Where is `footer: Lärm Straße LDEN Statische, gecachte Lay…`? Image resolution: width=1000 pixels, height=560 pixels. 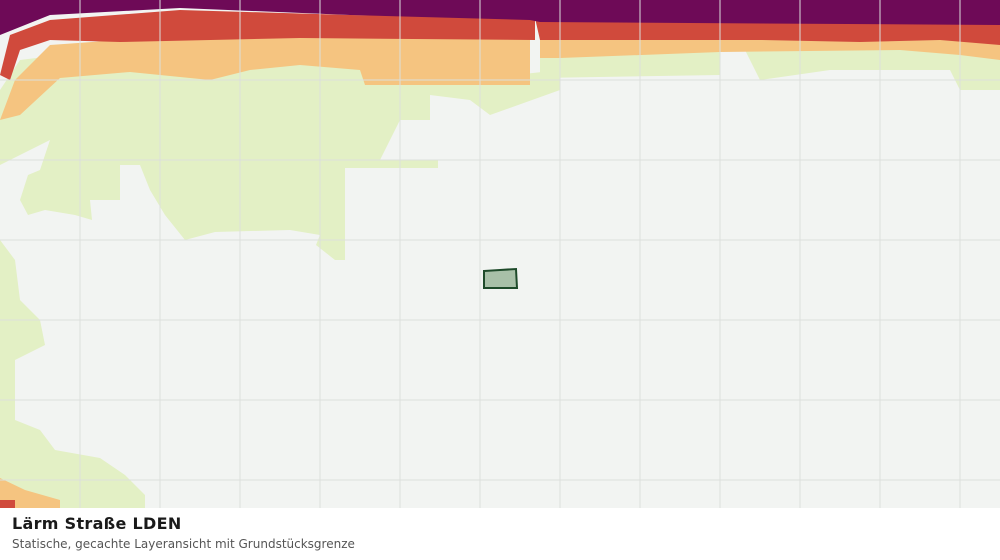
footer: Lärm Straße LDEN Statische, gecachte Lay… is located at coordinates (500, 534).